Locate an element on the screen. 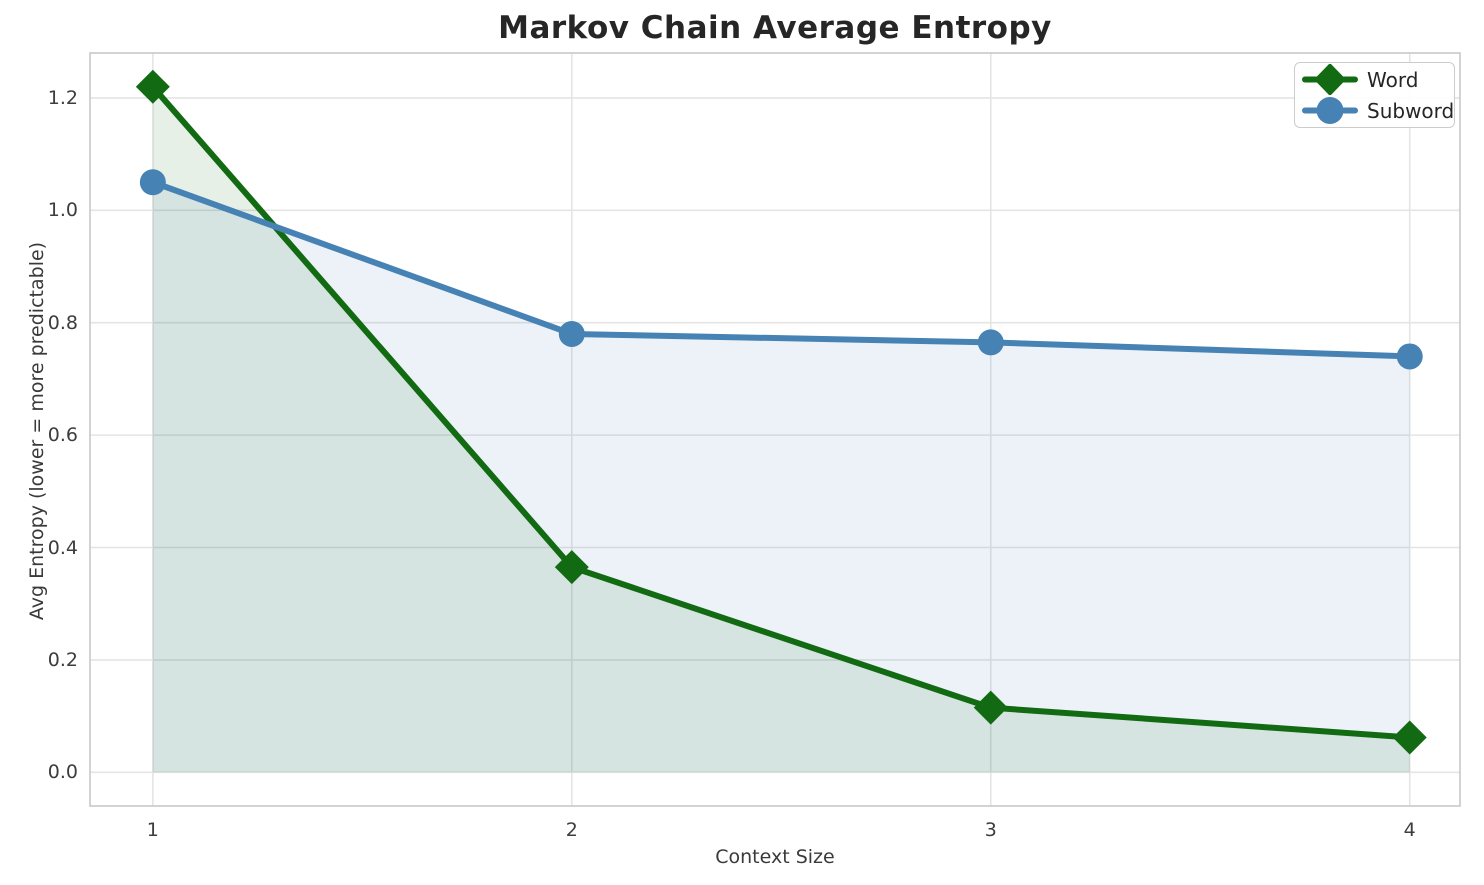  subword-legend-marker-icon is located at coordinates (1330, 110).